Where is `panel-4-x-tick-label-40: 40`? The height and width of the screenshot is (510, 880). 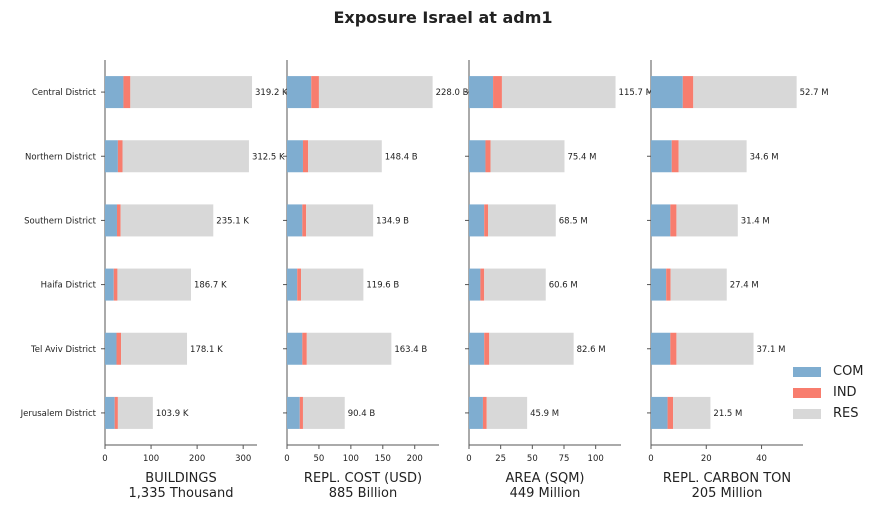 panel-4-x-tick-label-40: 40 is located at coordinates (761, 459).